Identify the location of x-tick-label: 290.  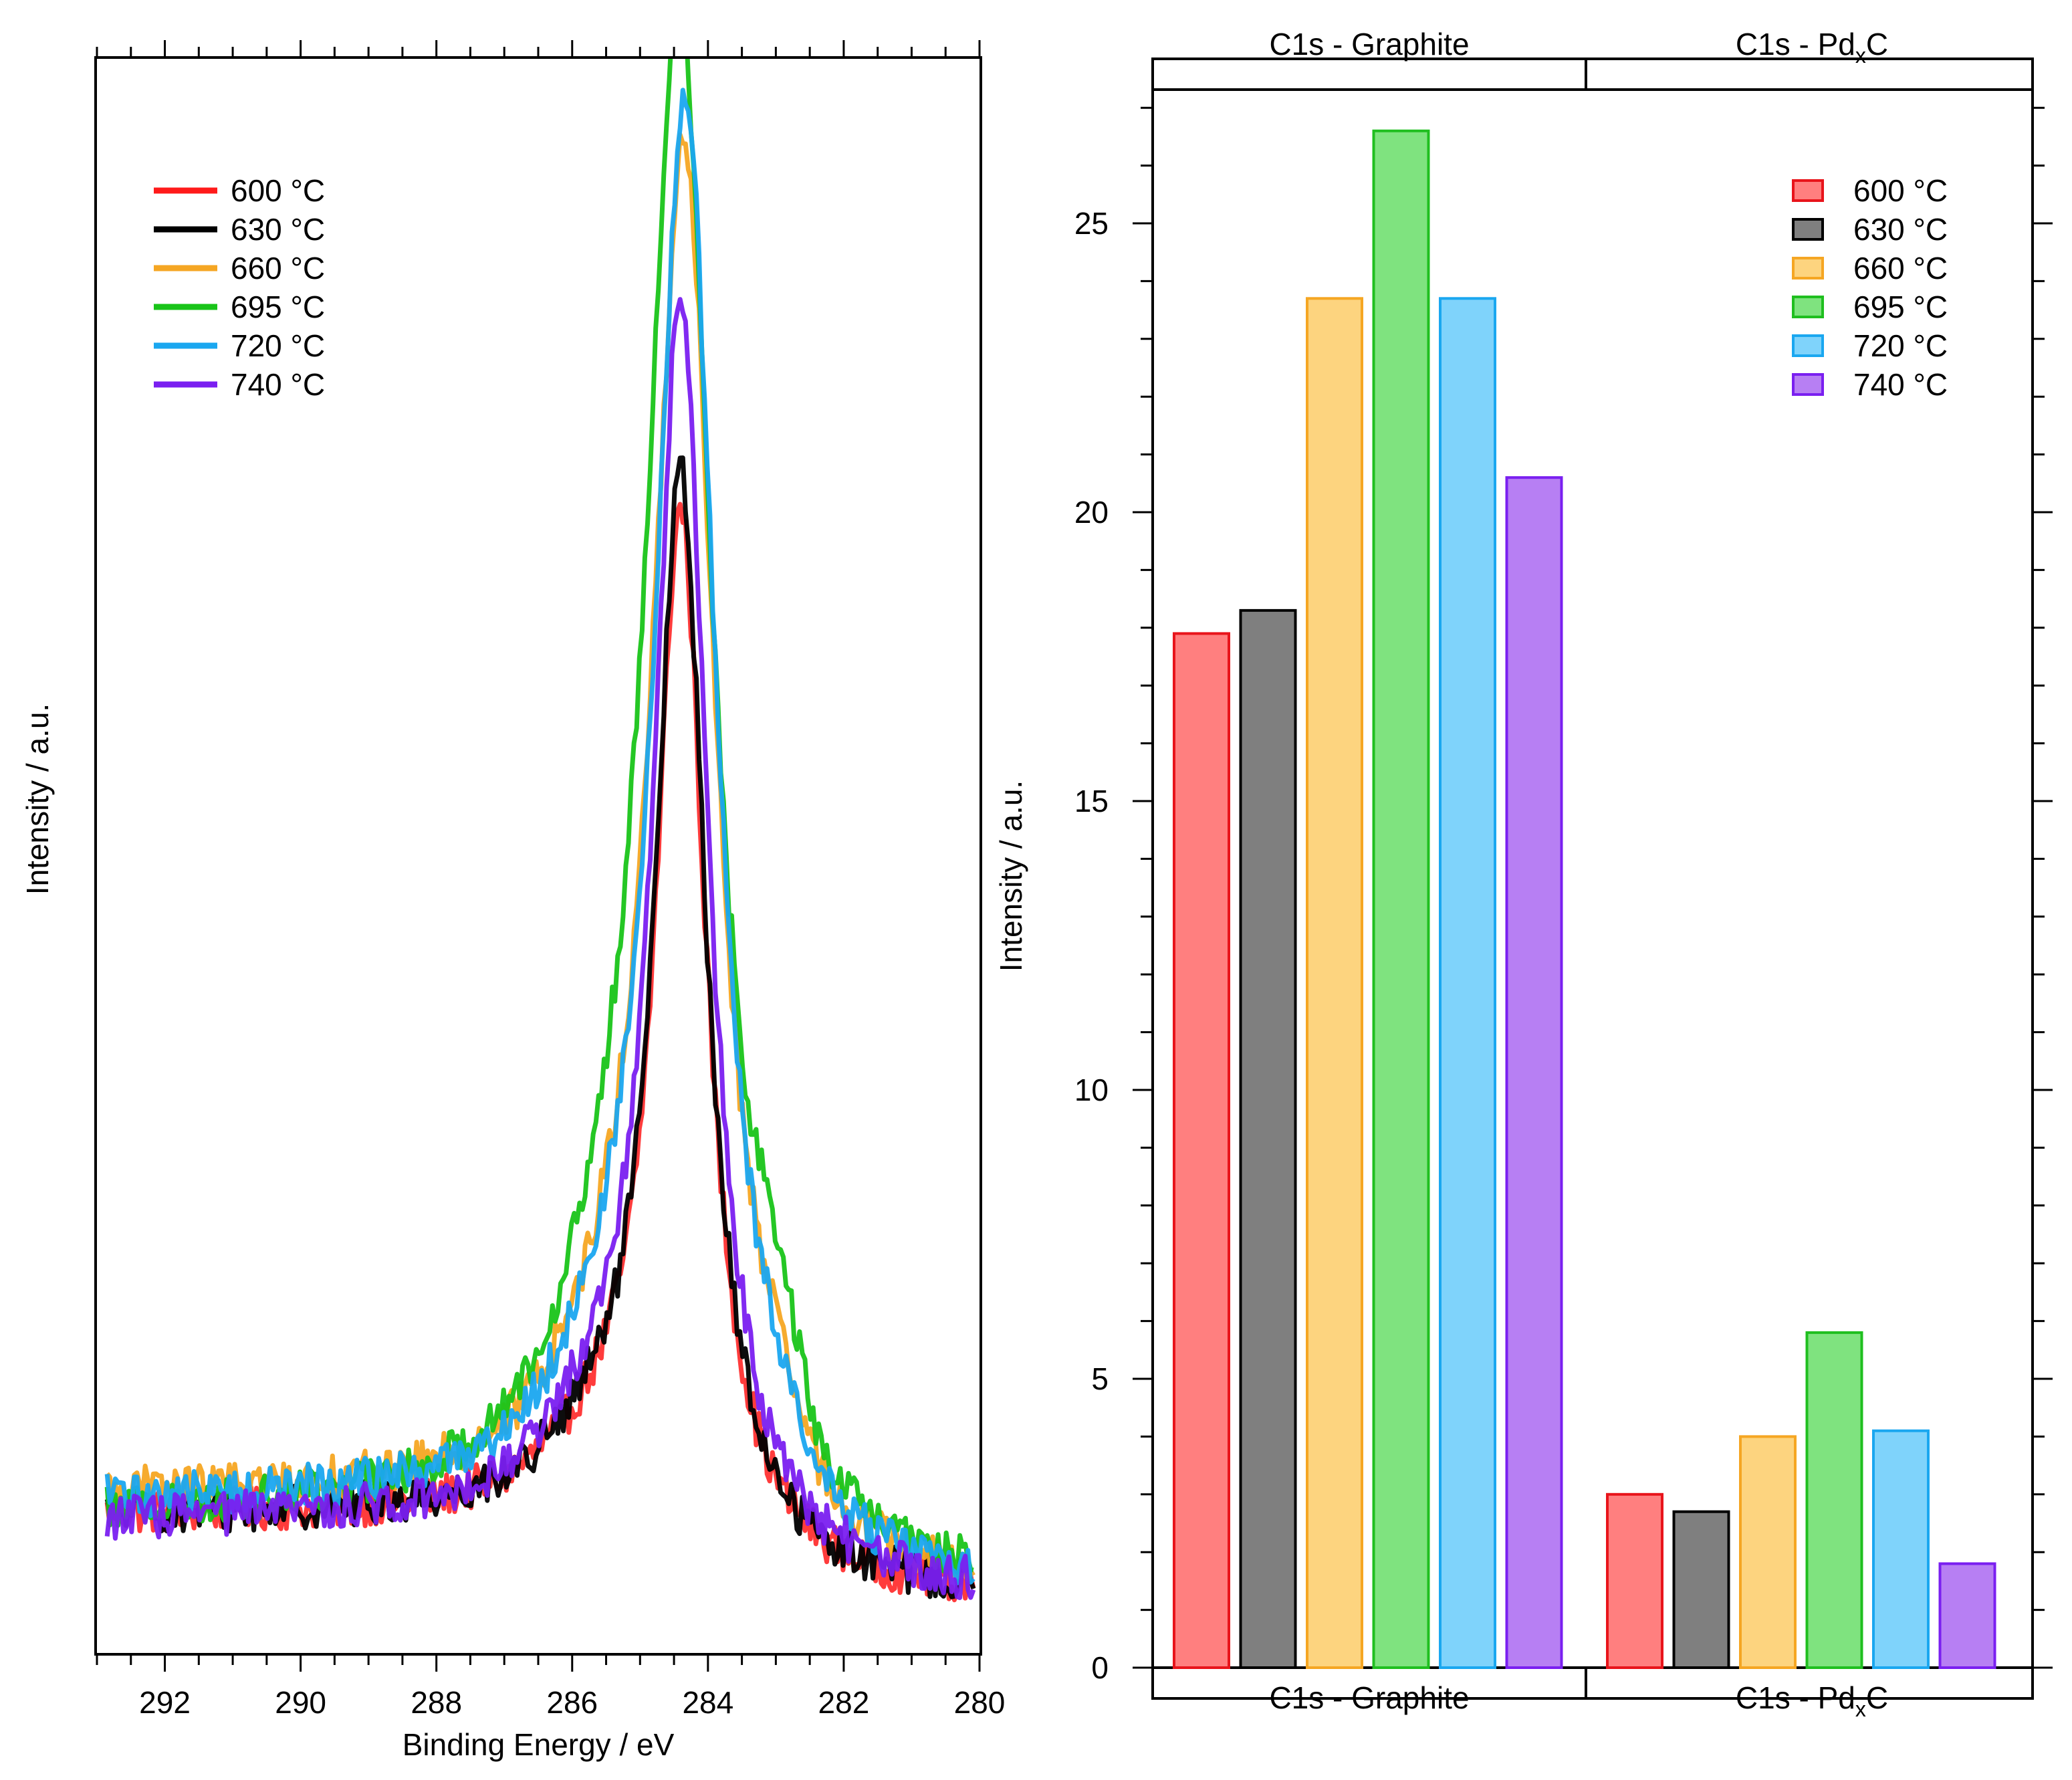
(300, 1702).